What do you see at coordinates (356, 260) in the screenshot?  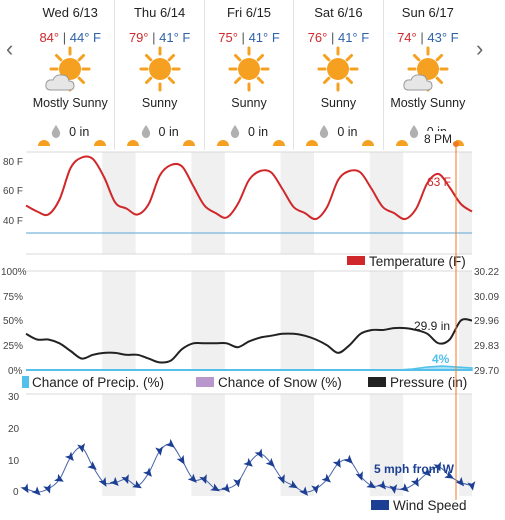 I see `temperature-legend-swatch` at bounding box center [356, 260].